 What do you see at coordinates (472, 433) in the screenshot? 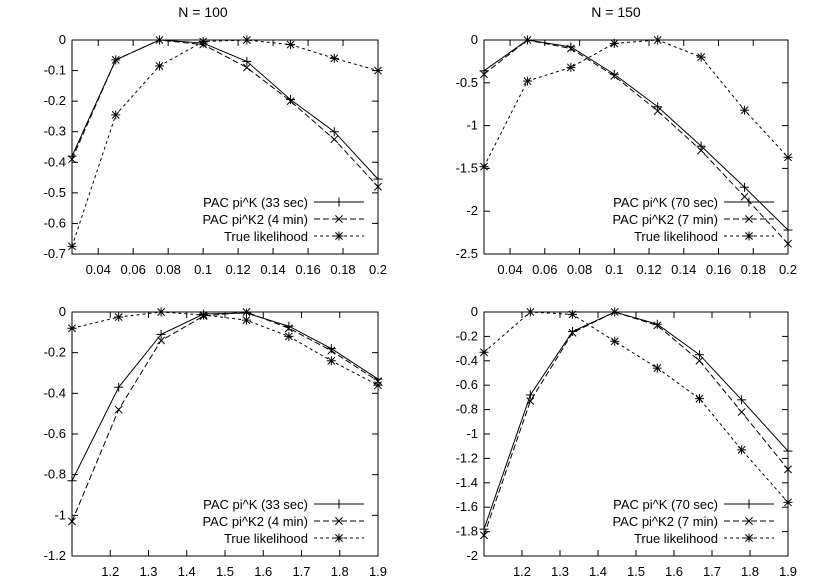
I see `y-tick-label: -1` at bounding box center [472, 433].